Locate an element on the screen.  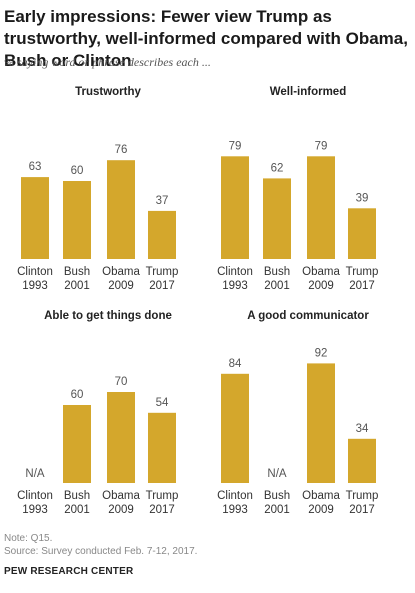
note-text: Note: Q15. is located at coordinates (28, 538).